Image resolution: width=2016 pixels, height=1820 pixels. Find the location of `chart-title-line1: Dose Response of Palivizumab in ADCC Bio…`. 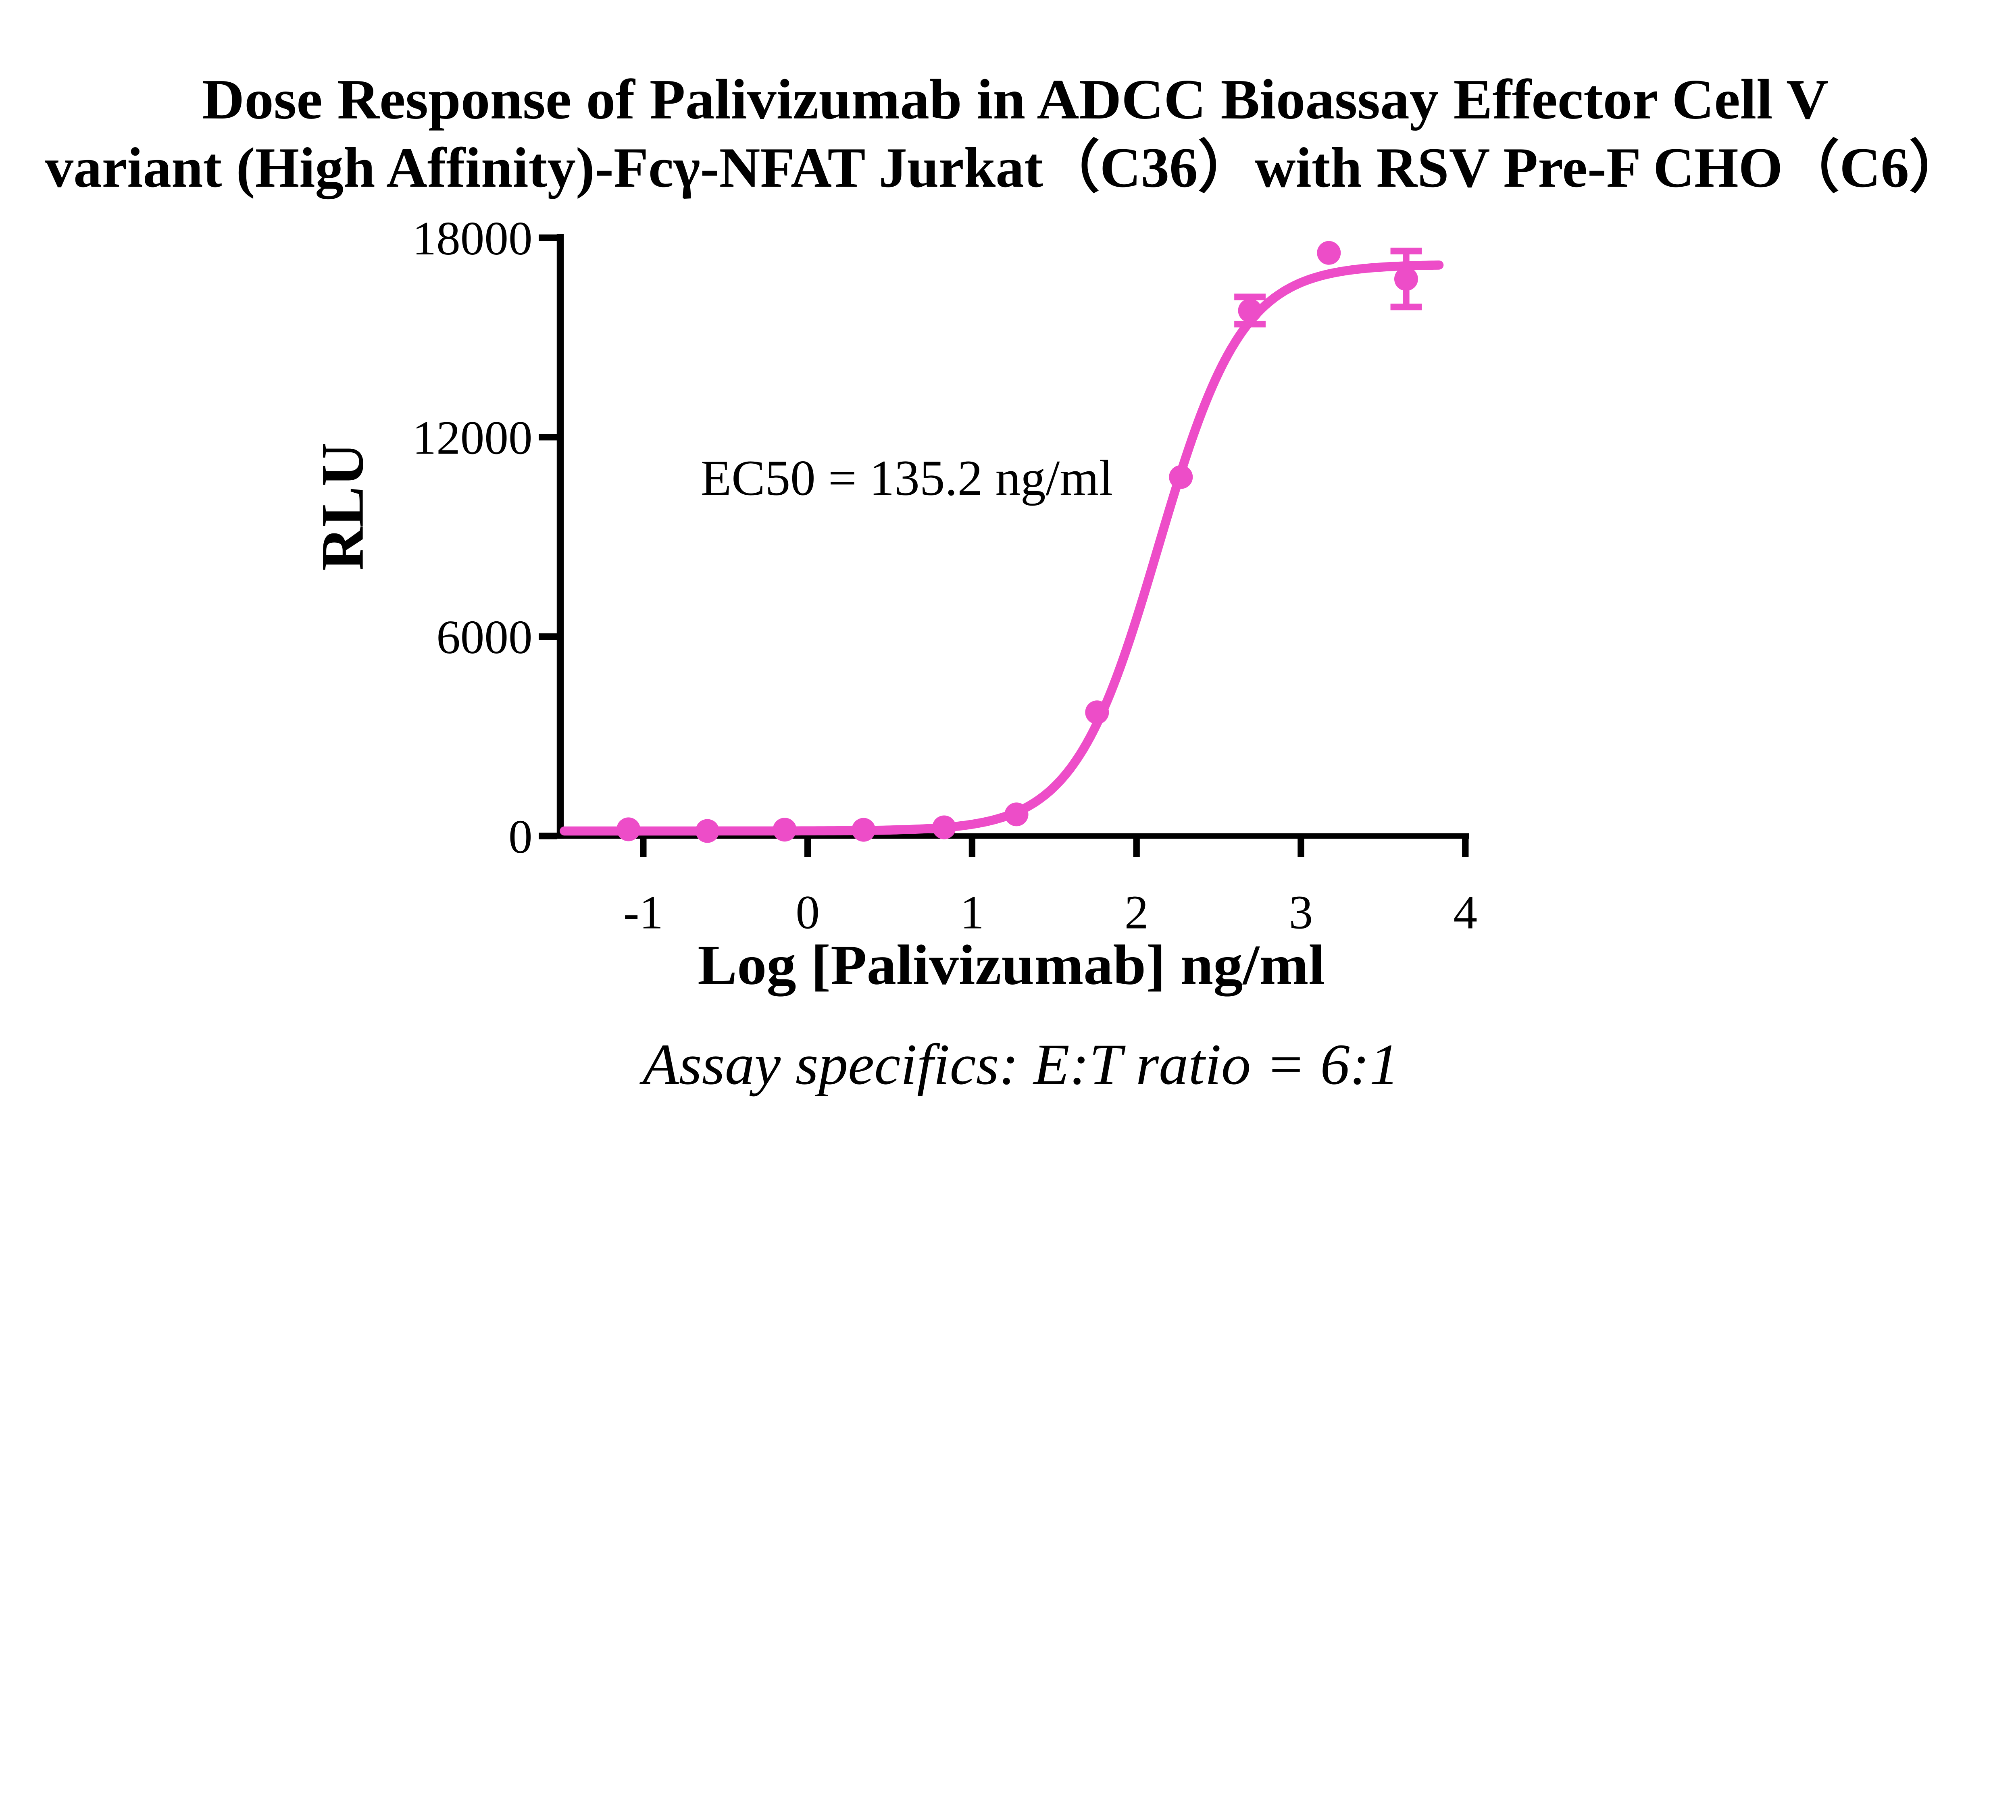

chart-title-line1: Dose Response of Palivizumab in ADCC Bio… is located at coordinates (1015, 100).